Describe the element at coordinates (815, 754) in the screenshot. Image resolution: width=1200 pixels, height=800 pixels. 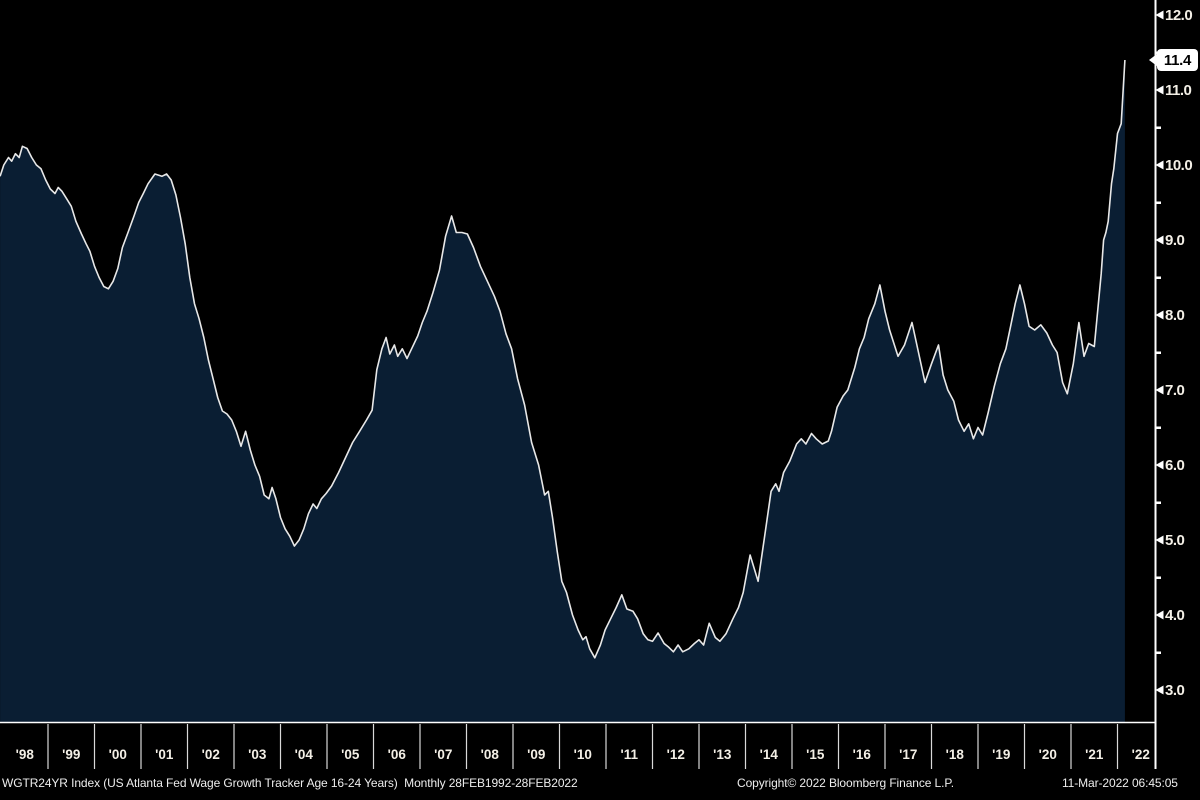
I see `x-axis-label: '15` at that location.